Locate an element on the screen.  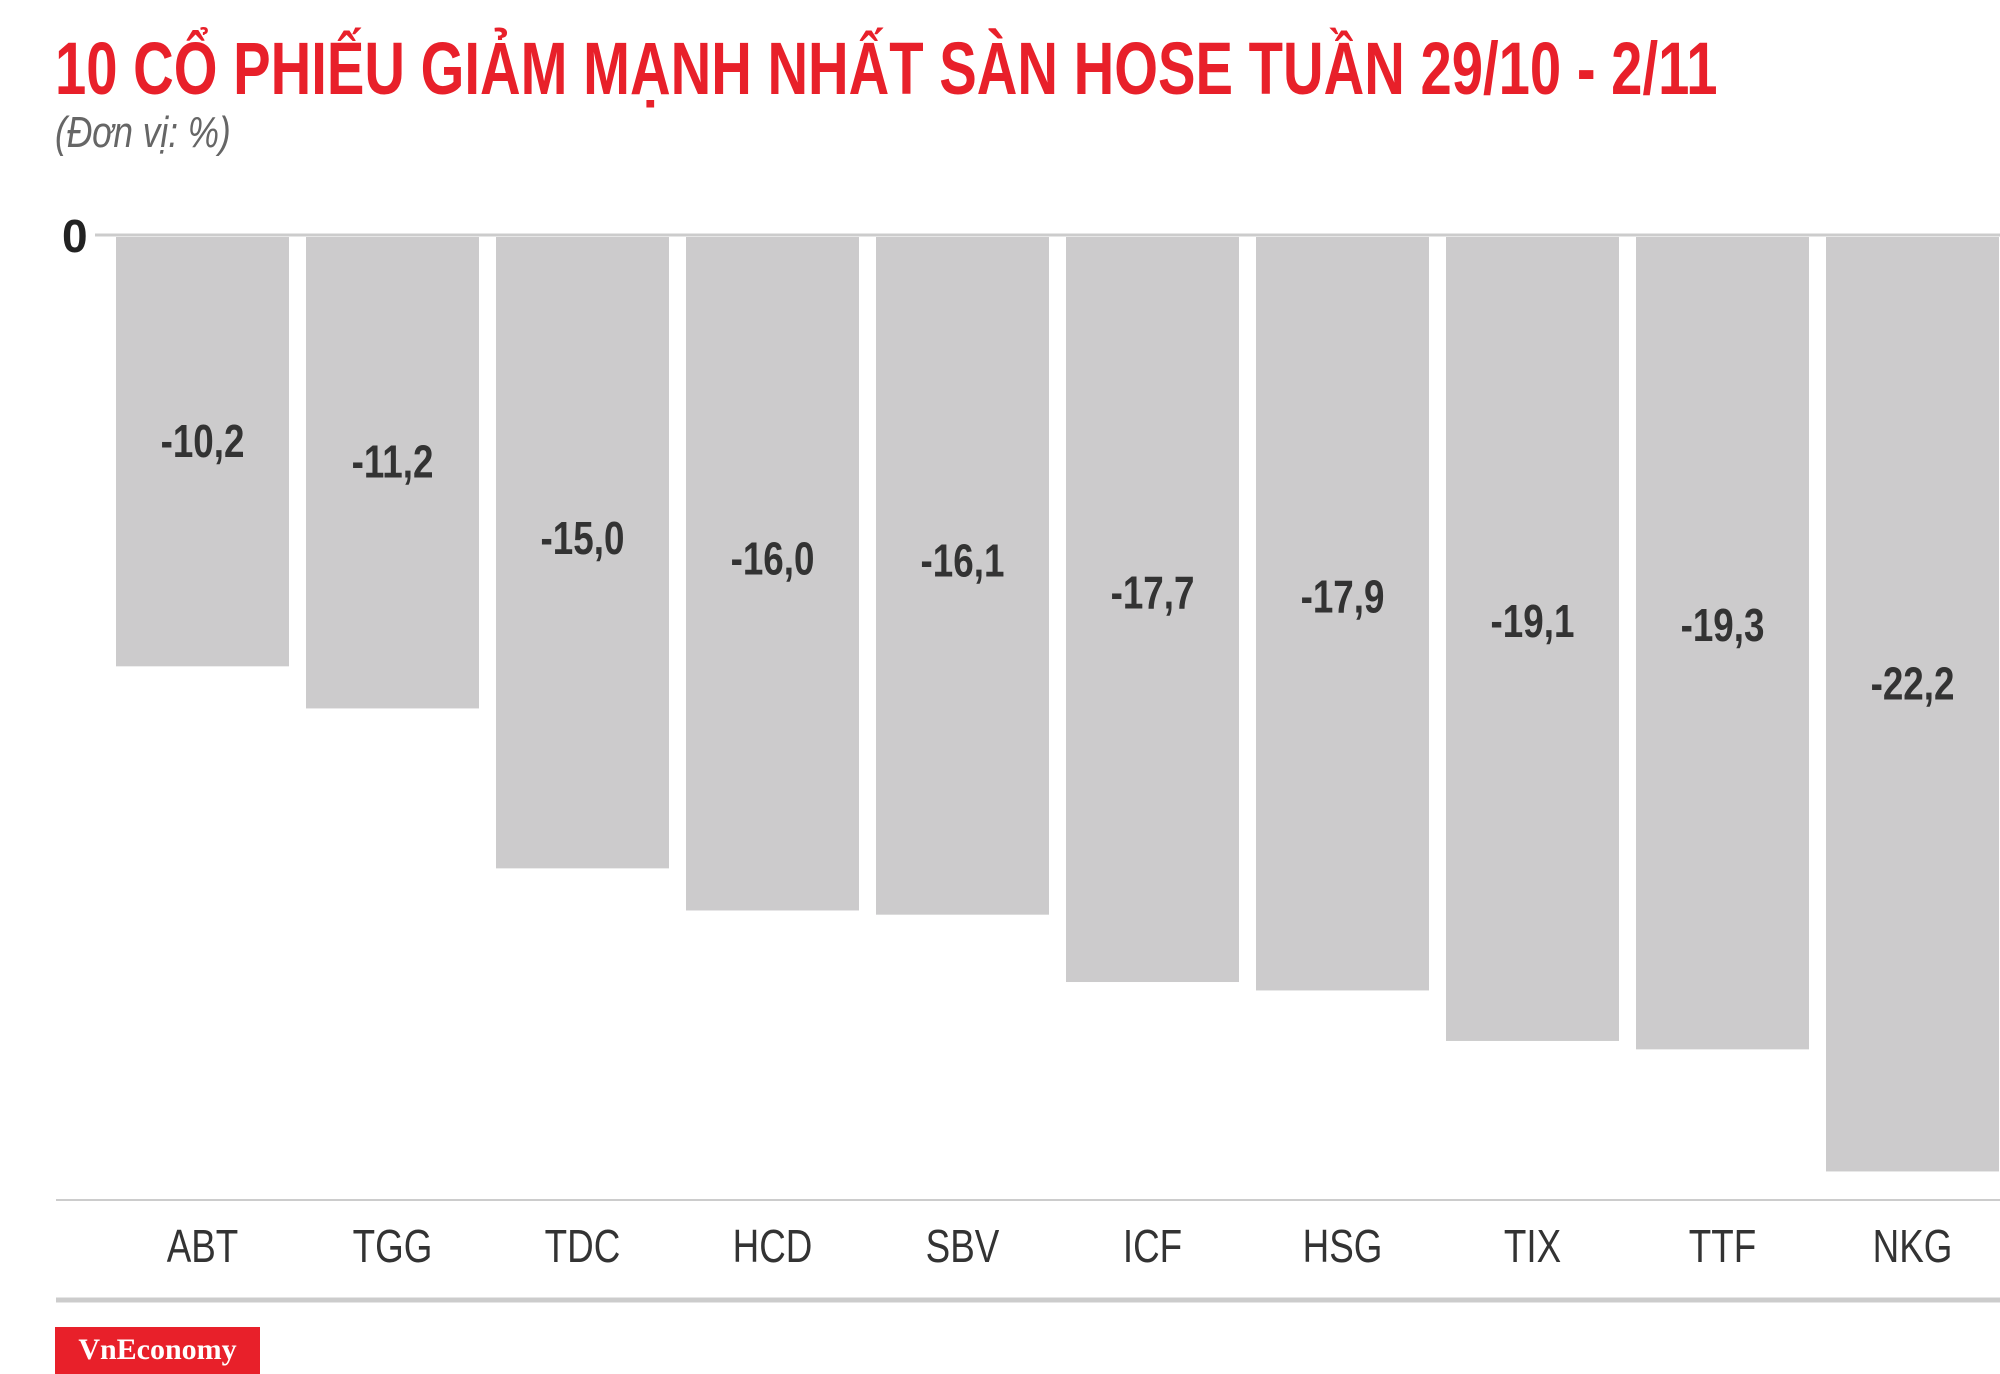
x-tick-label: HSG is located at coordinates (1343, 1246).